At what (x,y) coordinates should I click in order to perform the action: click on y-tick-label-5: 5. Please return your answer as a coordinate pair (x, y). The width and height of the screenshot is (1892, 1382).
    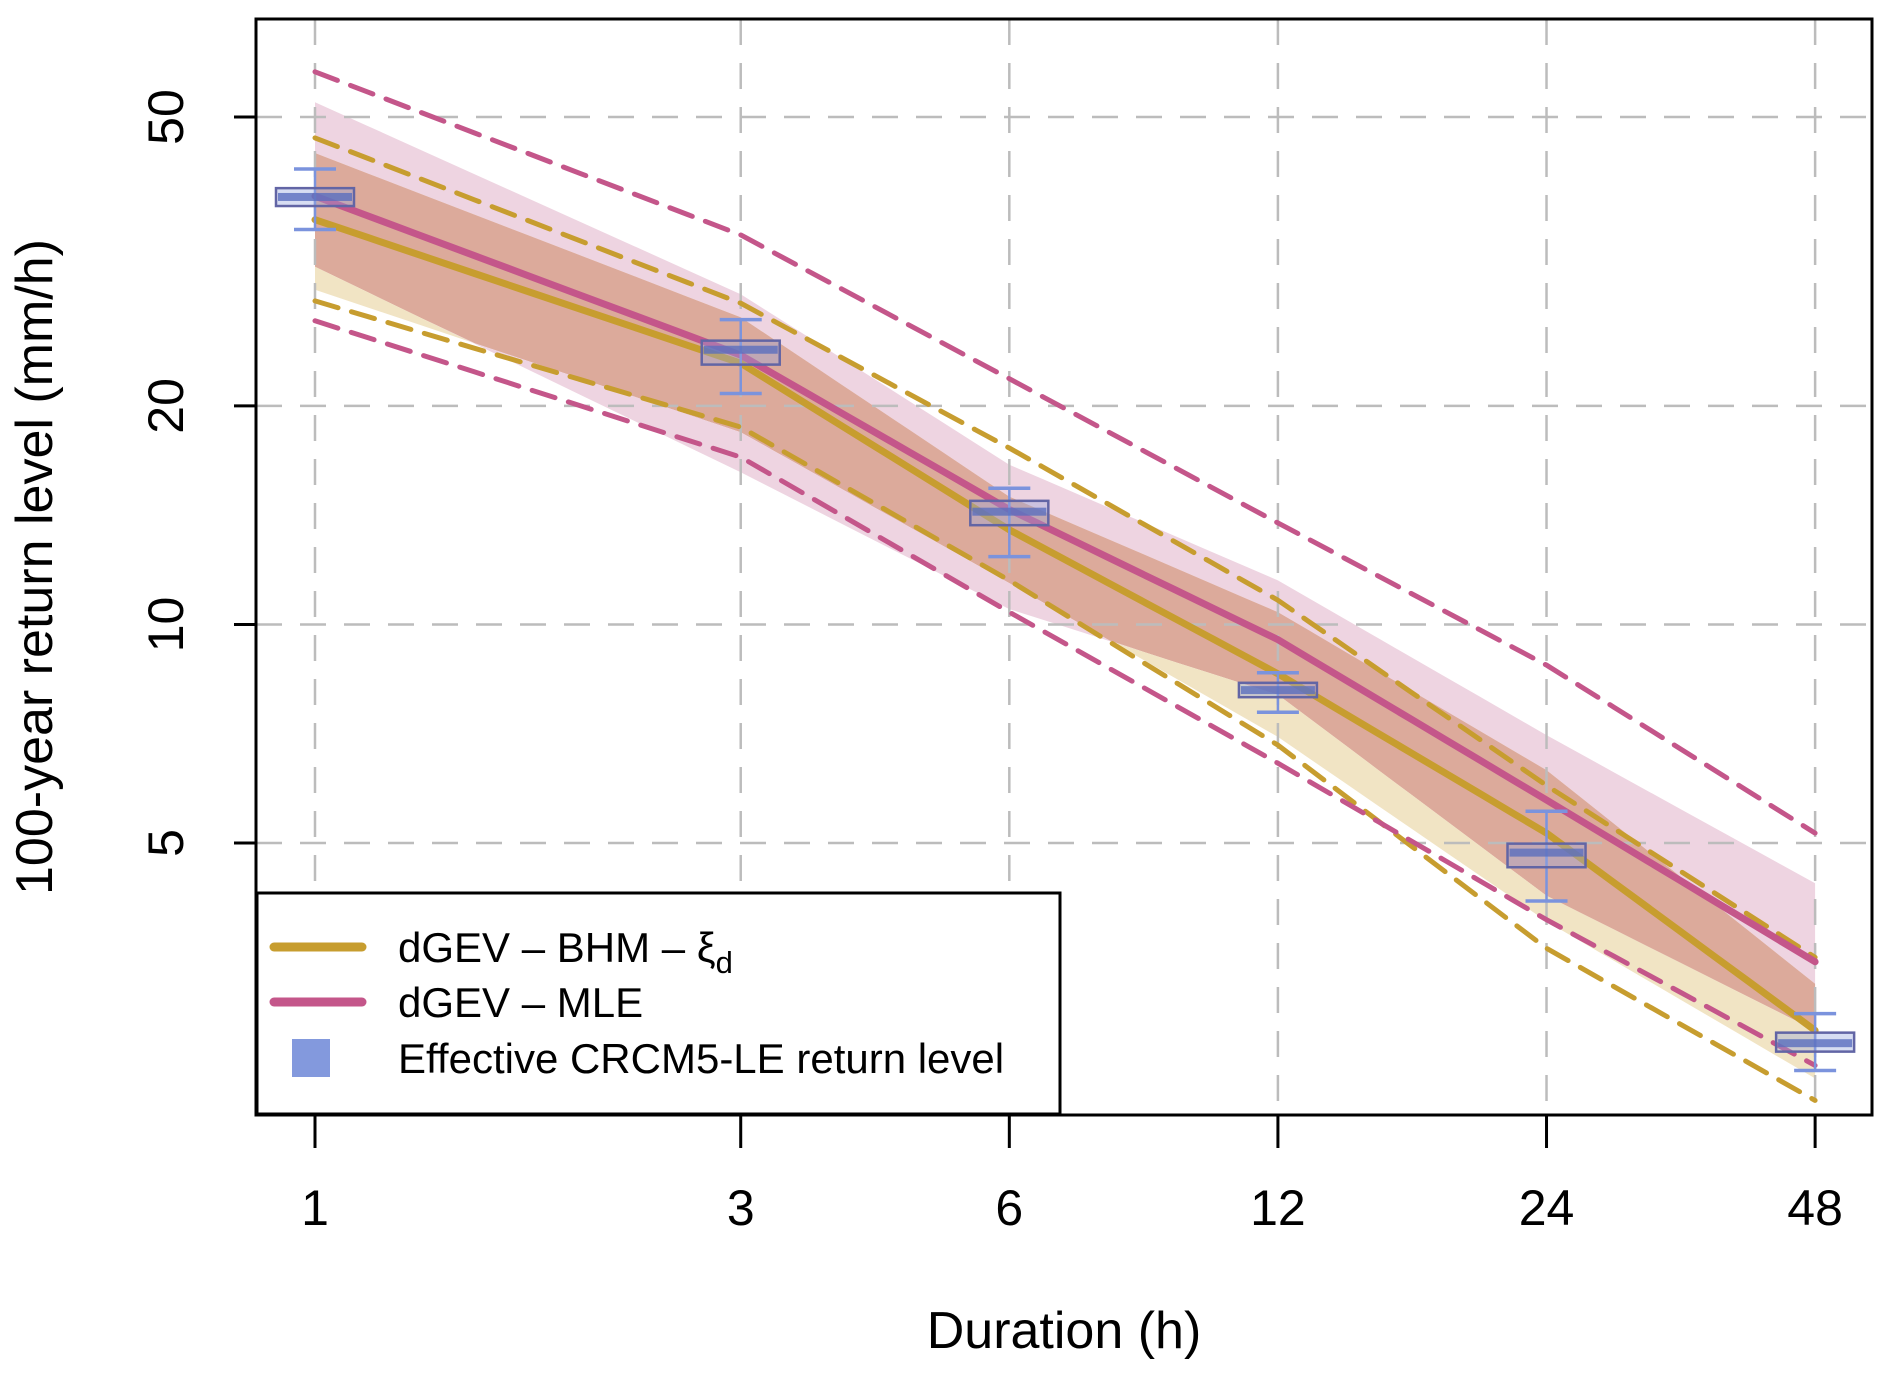
    Looking at the image, I should click on (166, 843).